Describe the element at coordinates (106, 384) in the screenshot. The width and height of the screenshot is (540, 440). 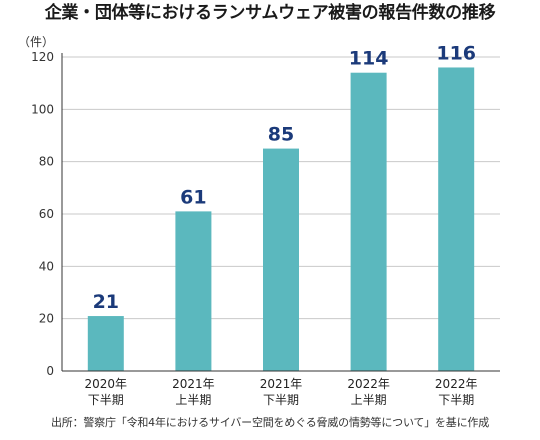
I see `x-tick-label-year: 2020年` at that location.